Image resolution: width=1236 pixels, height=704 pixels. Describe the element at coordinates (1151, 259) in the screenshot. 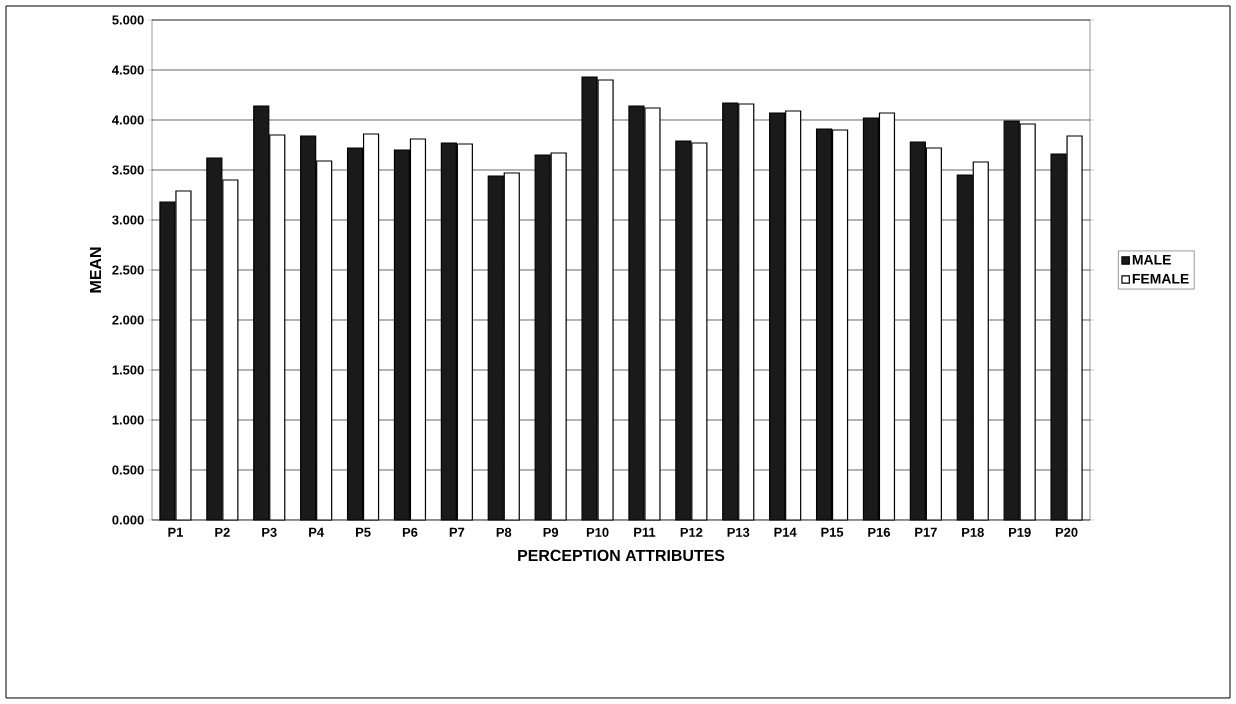

I see `legend-label: MALE` at that location.